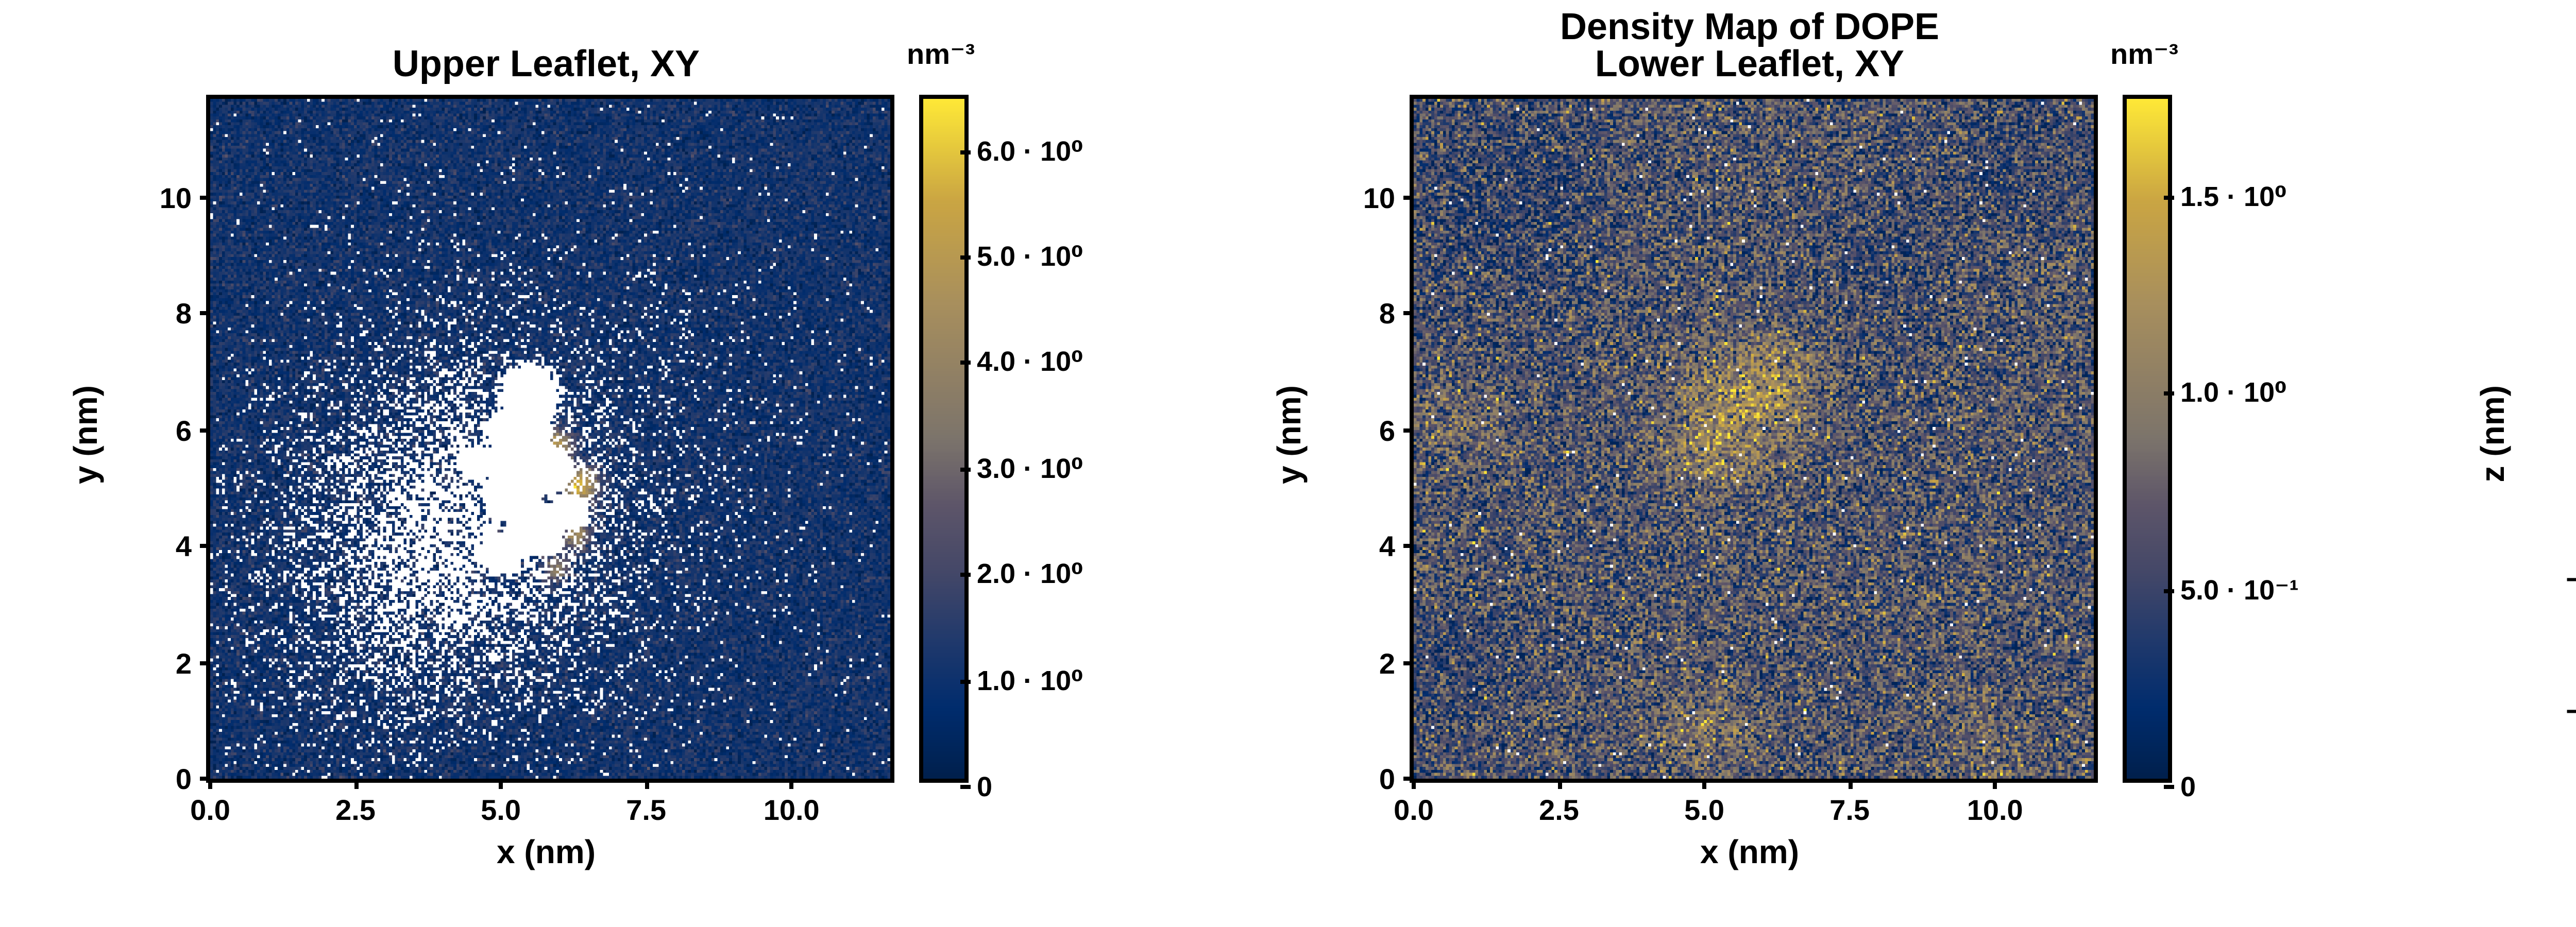  What do you see at coordinates (1750, 64) in the screenshot?
I see `panel-title: Lower Leaflet, XY` at bounding box center [1750, 64].